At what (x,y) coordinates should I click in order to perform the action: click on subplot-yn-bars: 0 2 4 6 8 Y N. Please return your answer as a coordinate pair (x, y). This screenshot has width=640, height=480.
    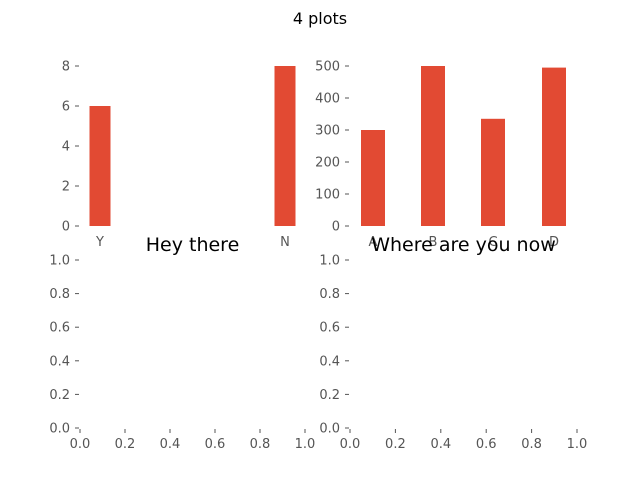
    Looking at the image, I should click on (179, 155).